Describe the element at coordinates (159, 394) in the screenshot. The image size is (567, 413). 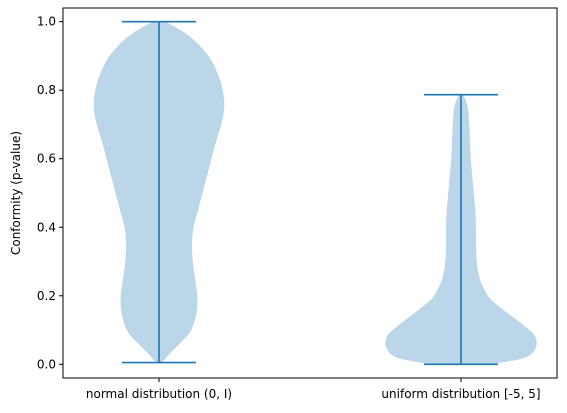
I see `x-tick-label-0: normal distribution (0, I)` at that location.